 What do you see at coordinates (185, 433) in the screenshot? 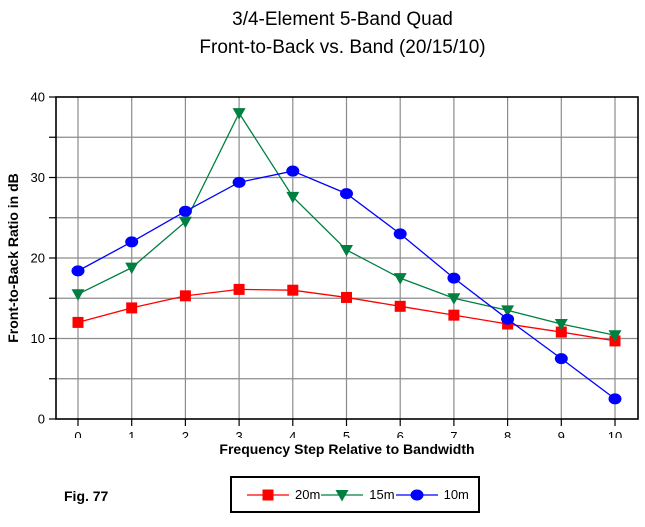
I see `svg-text: 2` at bounding box center [185, 433].